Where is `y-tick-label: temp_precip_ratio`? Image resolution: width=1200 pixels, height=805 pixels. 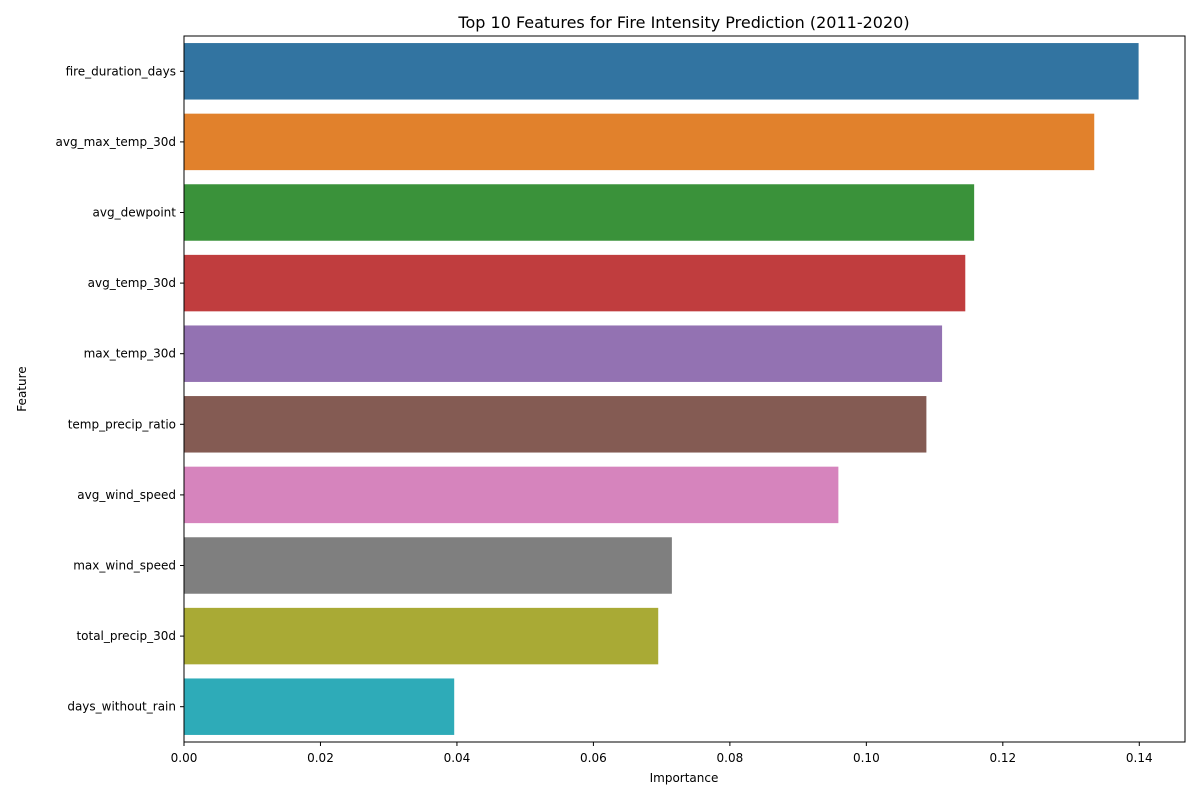
y-tick-label: temp_precip_ratio is located at coordinates (122, 424).